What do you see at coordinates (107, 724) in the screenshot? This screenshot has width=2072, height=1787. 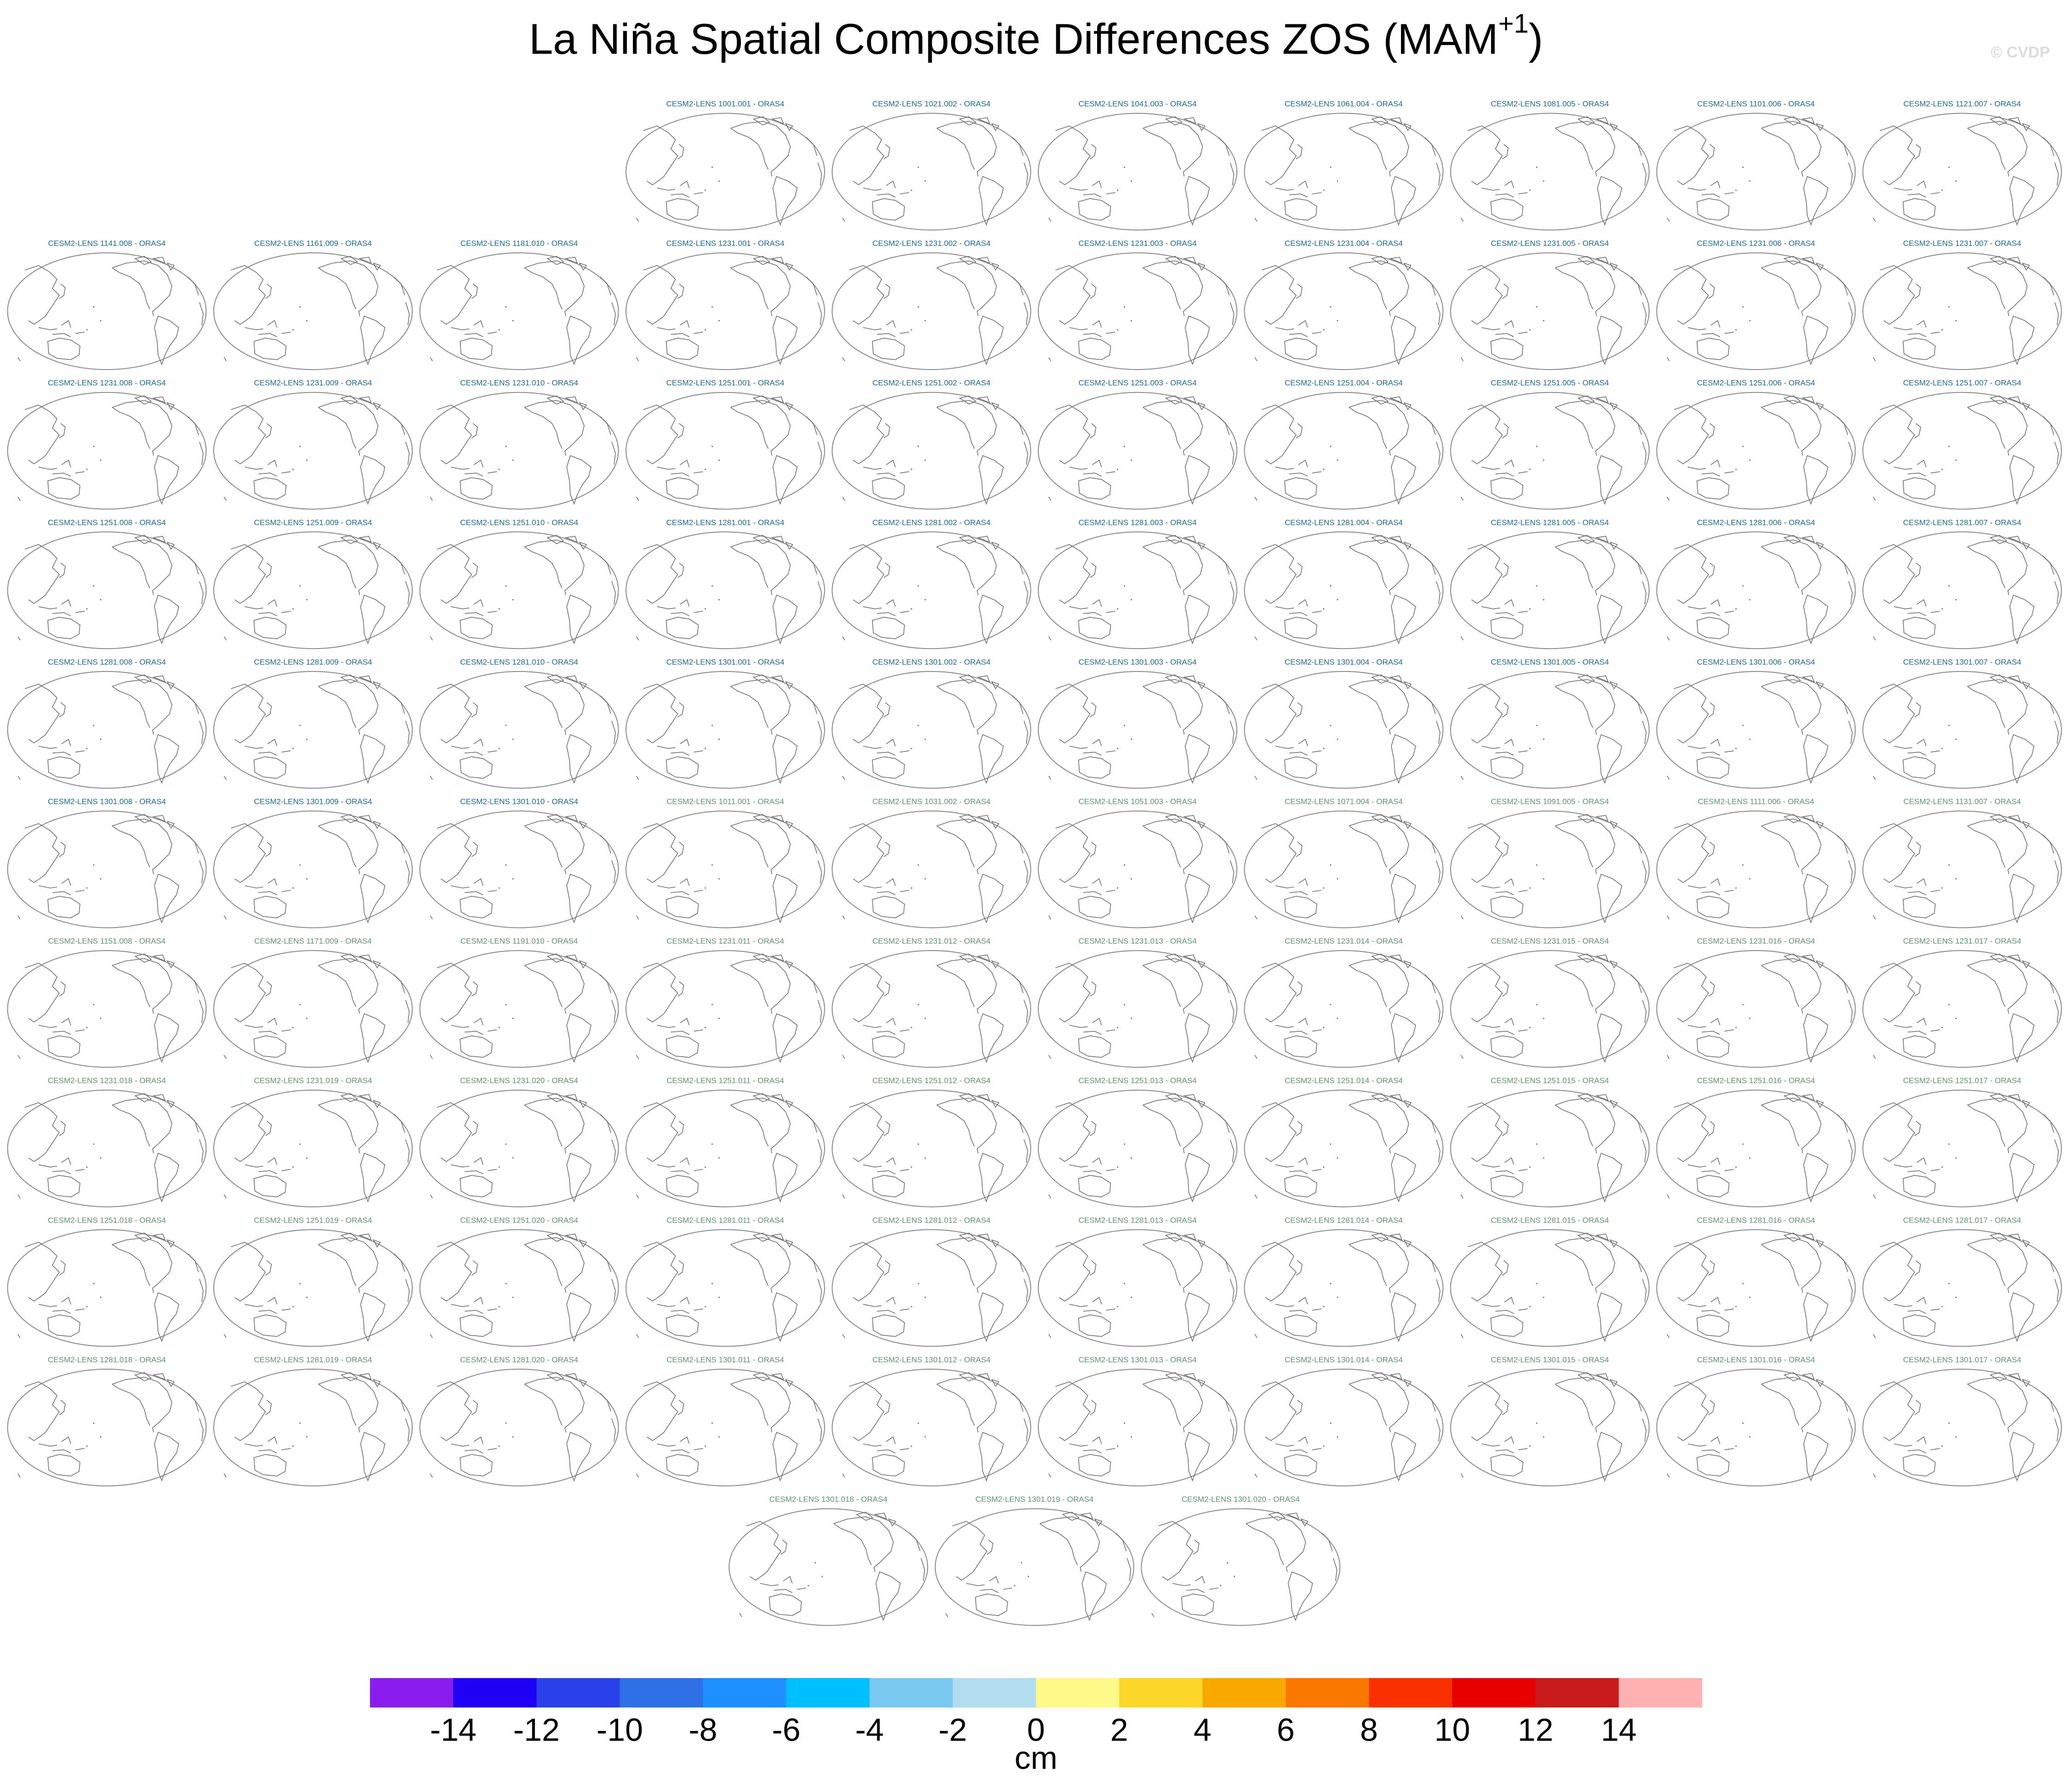 I see `map-panel: CESM2-LENS 1281.008 - ORAS4` at bounding box center [107, 724].